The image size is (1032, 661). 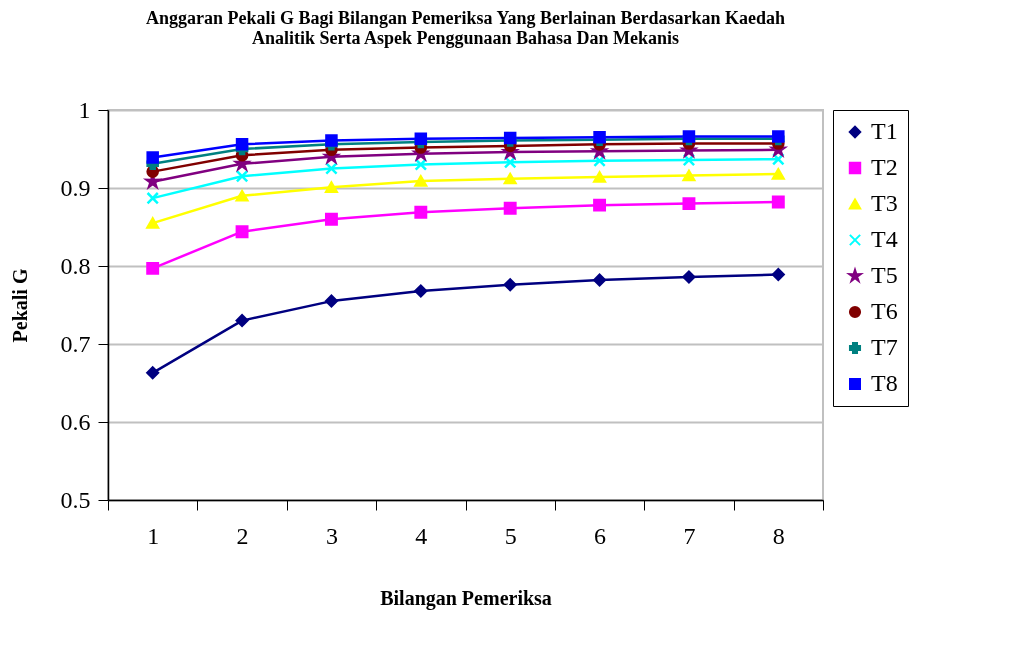 I want to click on legend-label: T5, so click(x=884, y=275).